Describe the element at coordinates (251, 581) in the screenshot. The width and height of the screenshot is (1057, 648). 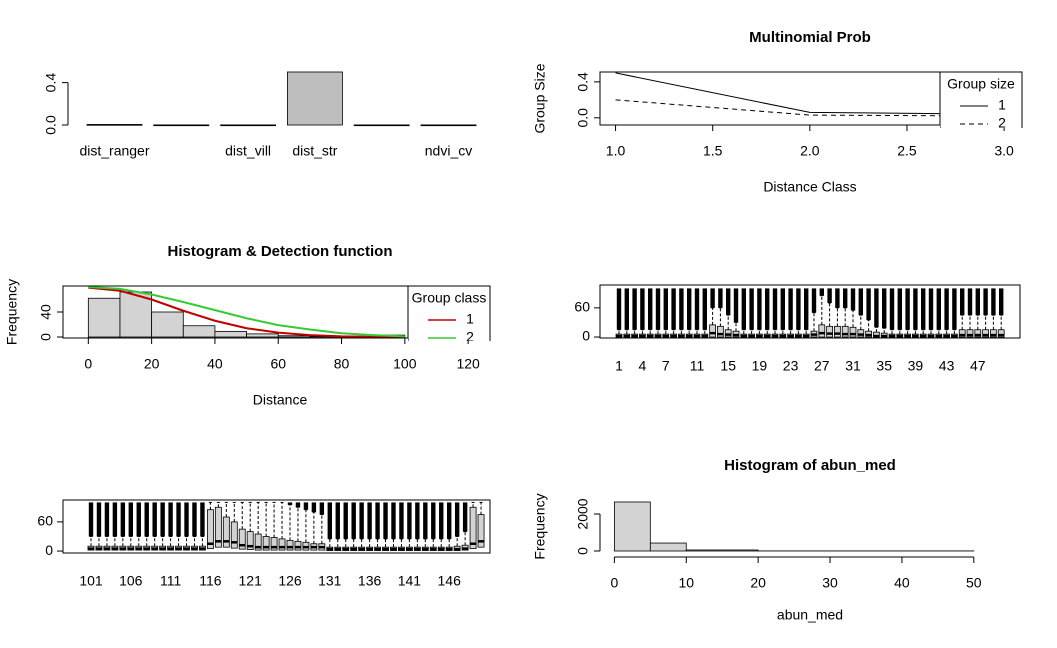
I see `x-tick-label: 121` at that location.